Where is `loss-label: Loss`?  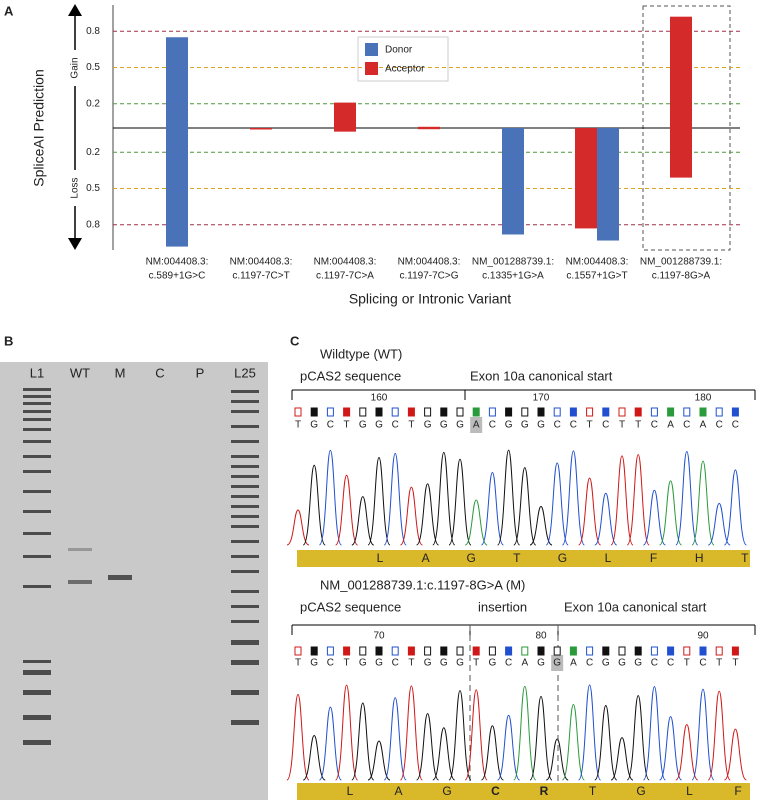 loss-label: Loss is located at coordinates (75, 187).